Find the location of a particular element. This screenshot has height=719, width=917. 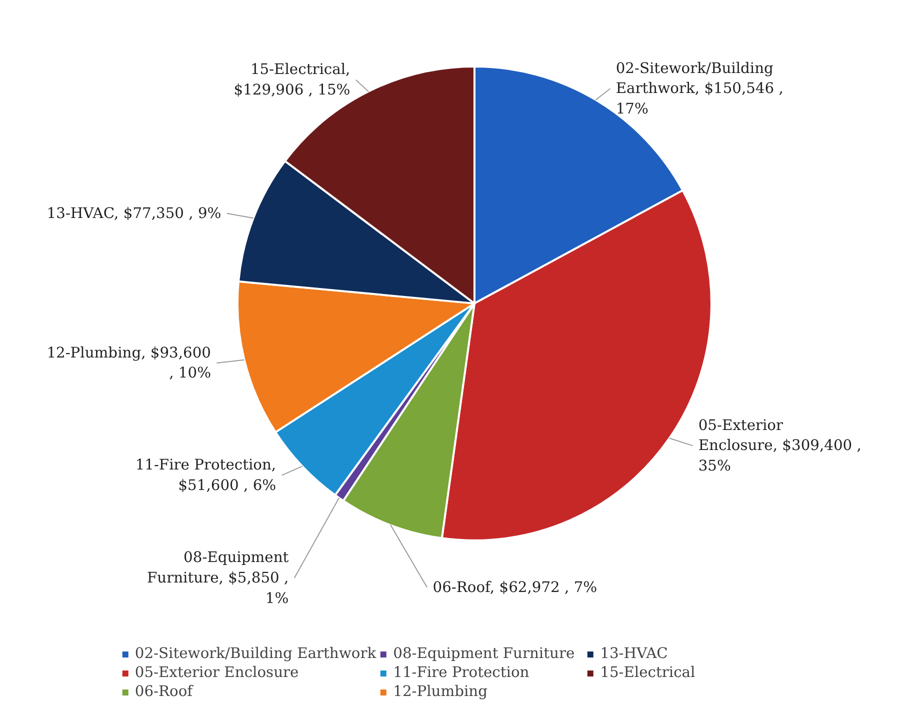

legend-label: 12-Plumbing is located at coordinates (441, 691).